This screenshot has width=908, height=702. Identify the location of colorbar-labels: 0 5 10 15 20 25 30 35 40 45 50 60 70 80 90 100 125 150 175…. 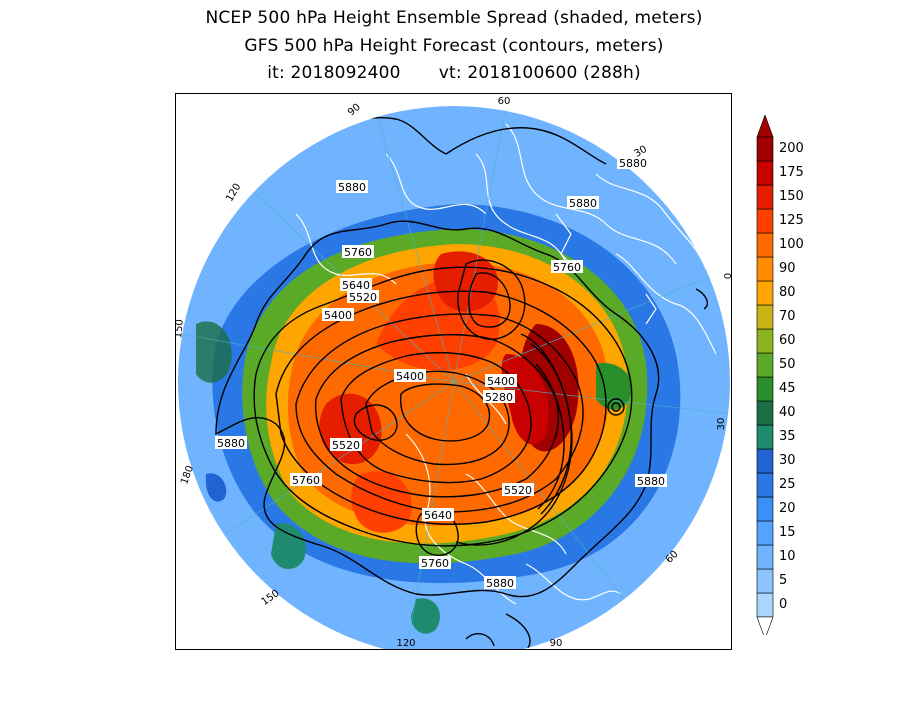
(791, 376).